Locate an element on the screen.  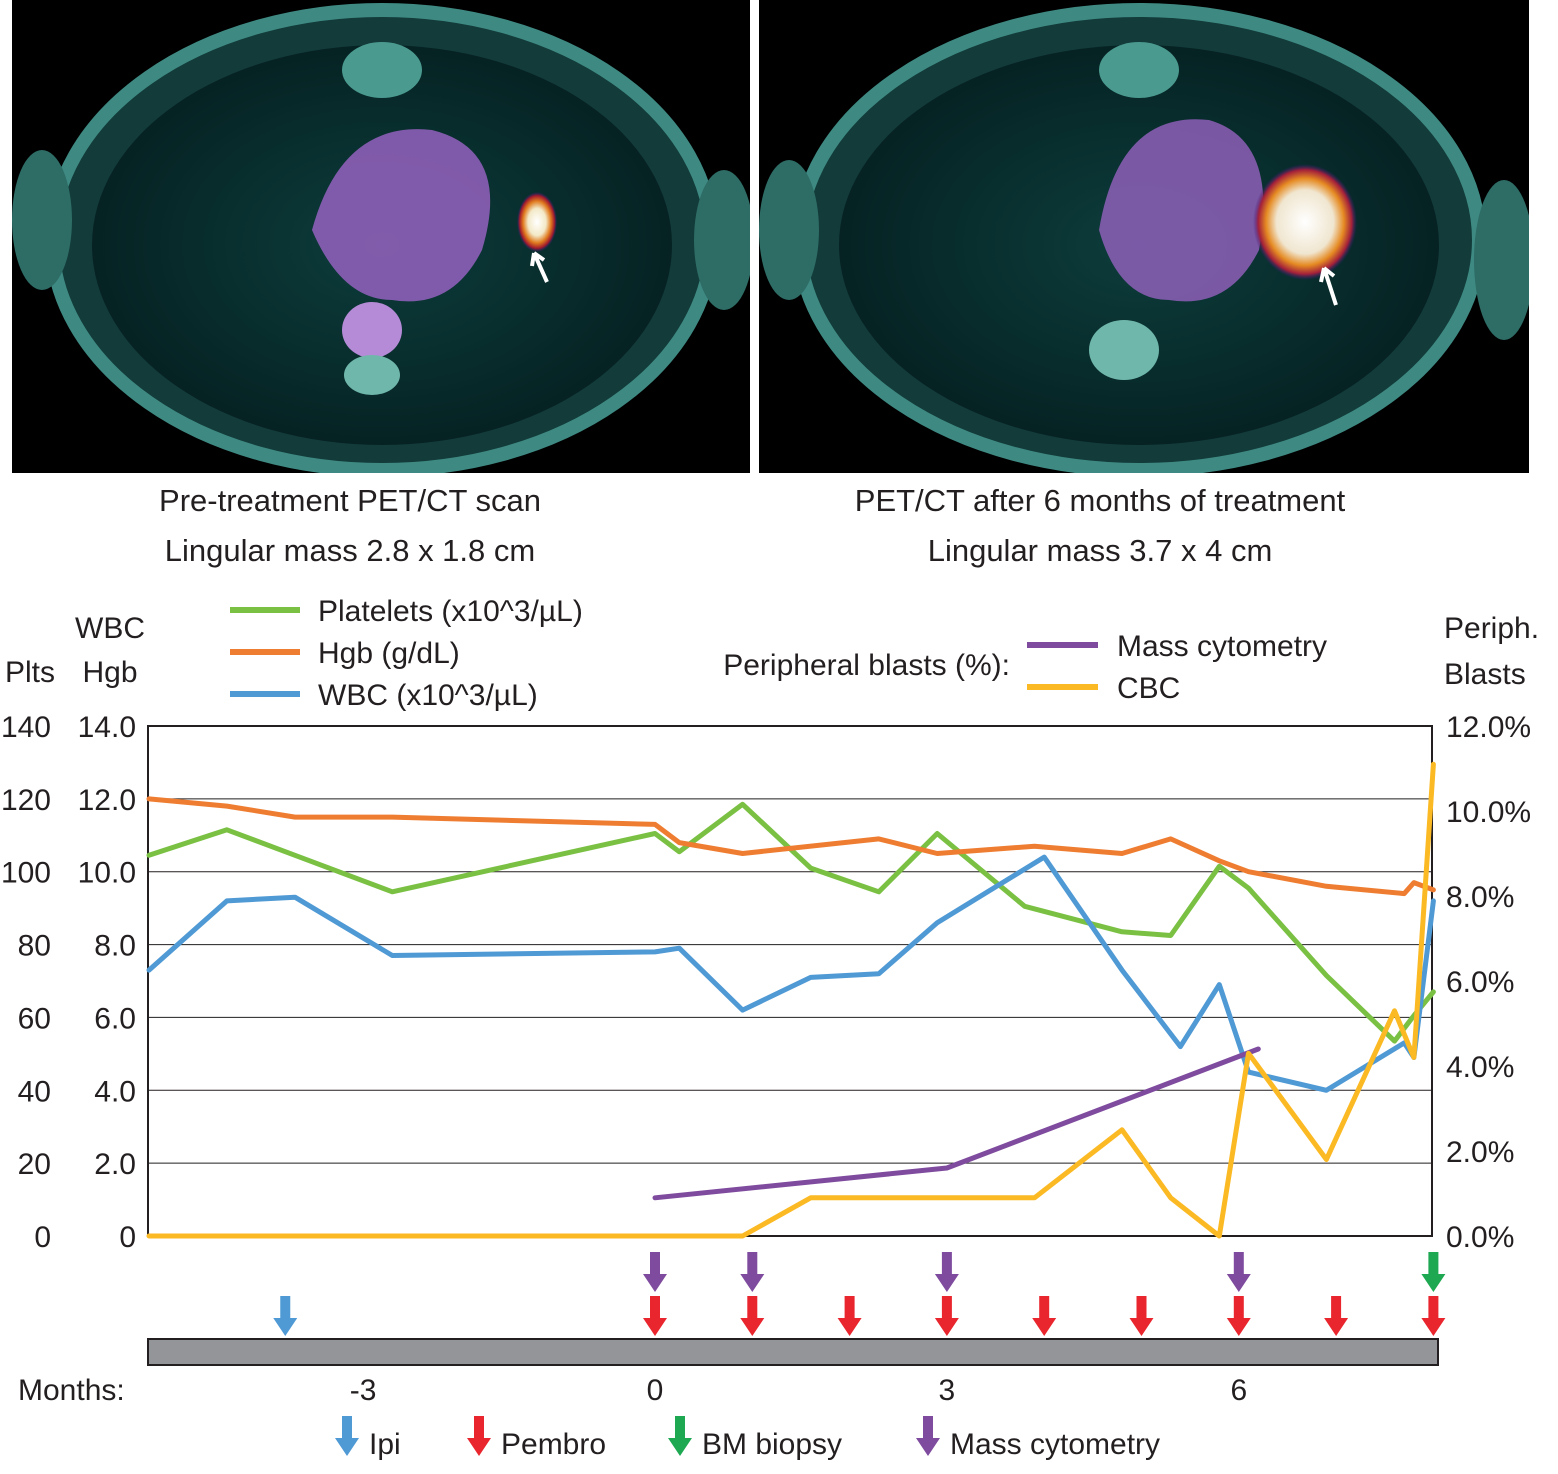
wbc-hgb-tick-label: 6.0 is located at coordinates (115, 1018).